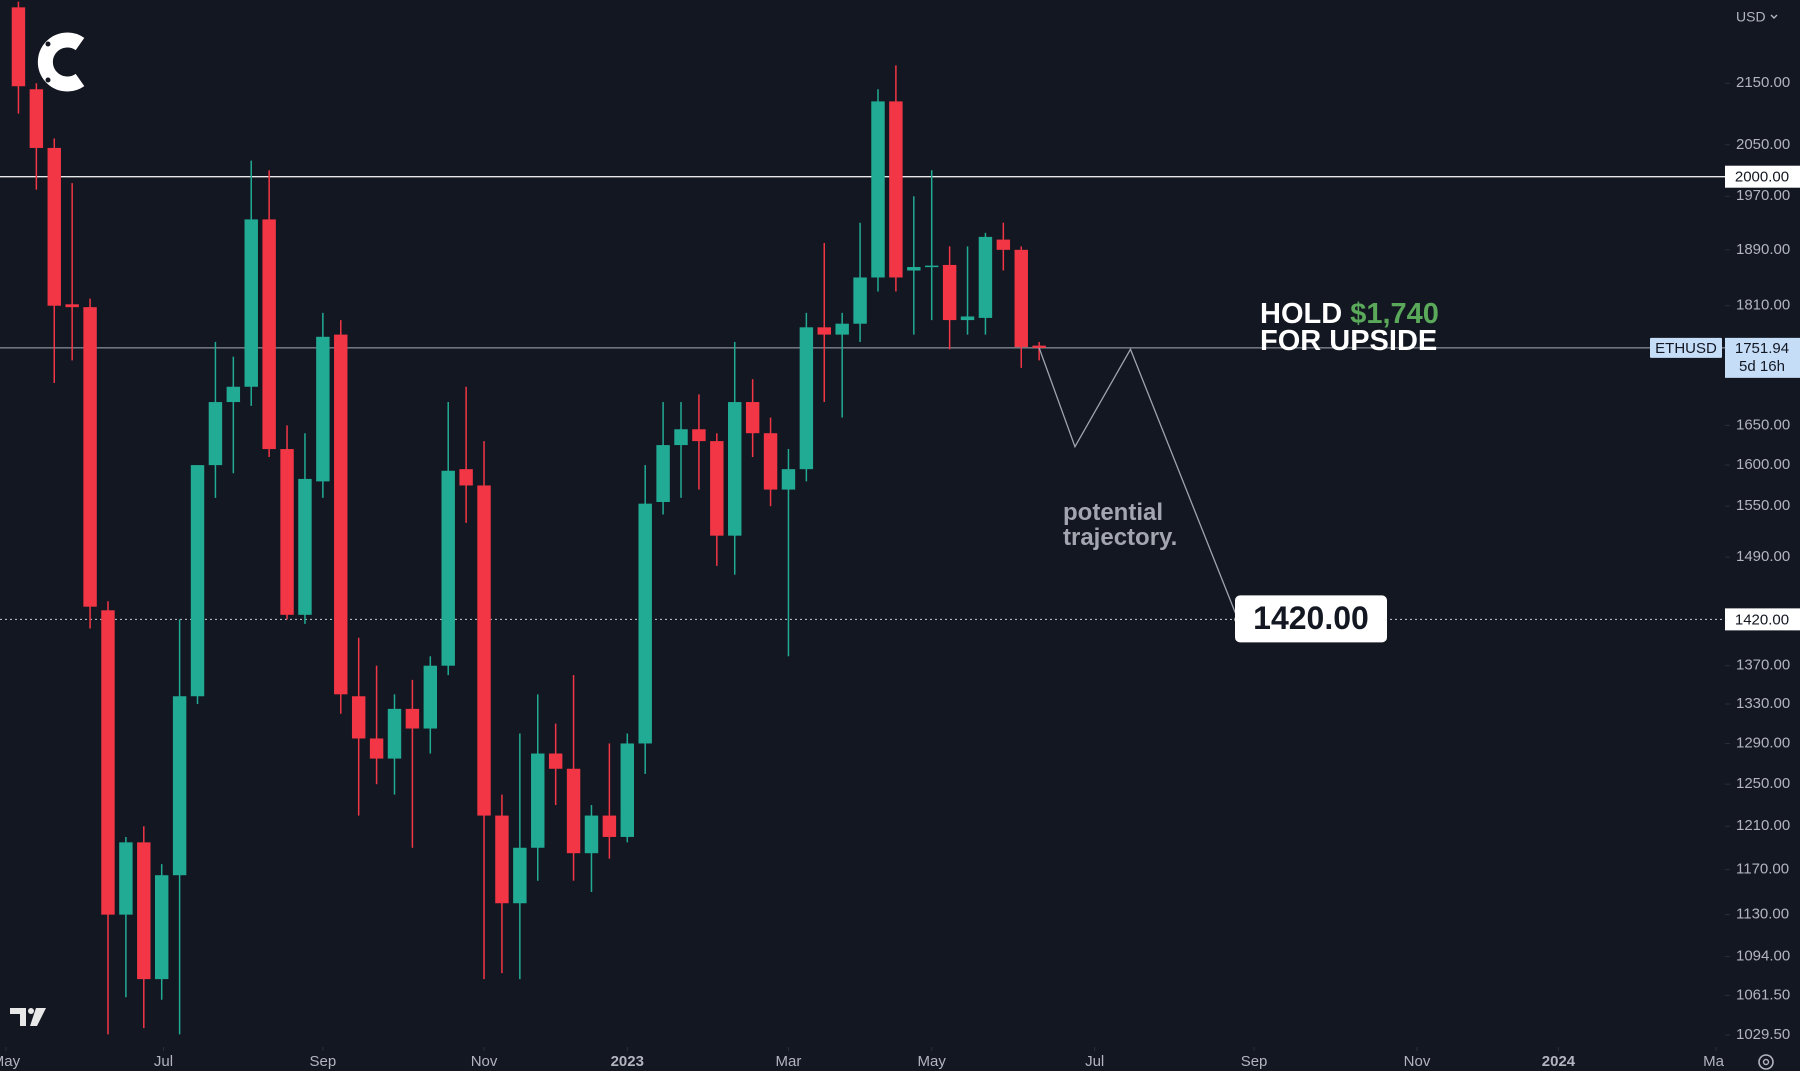 The image size is (1800, 1071). What do you see at coordinates (1763, 424) in the screenshot?
I see `y-tick-label: 1650.00` at bounding box center [1763, 424].